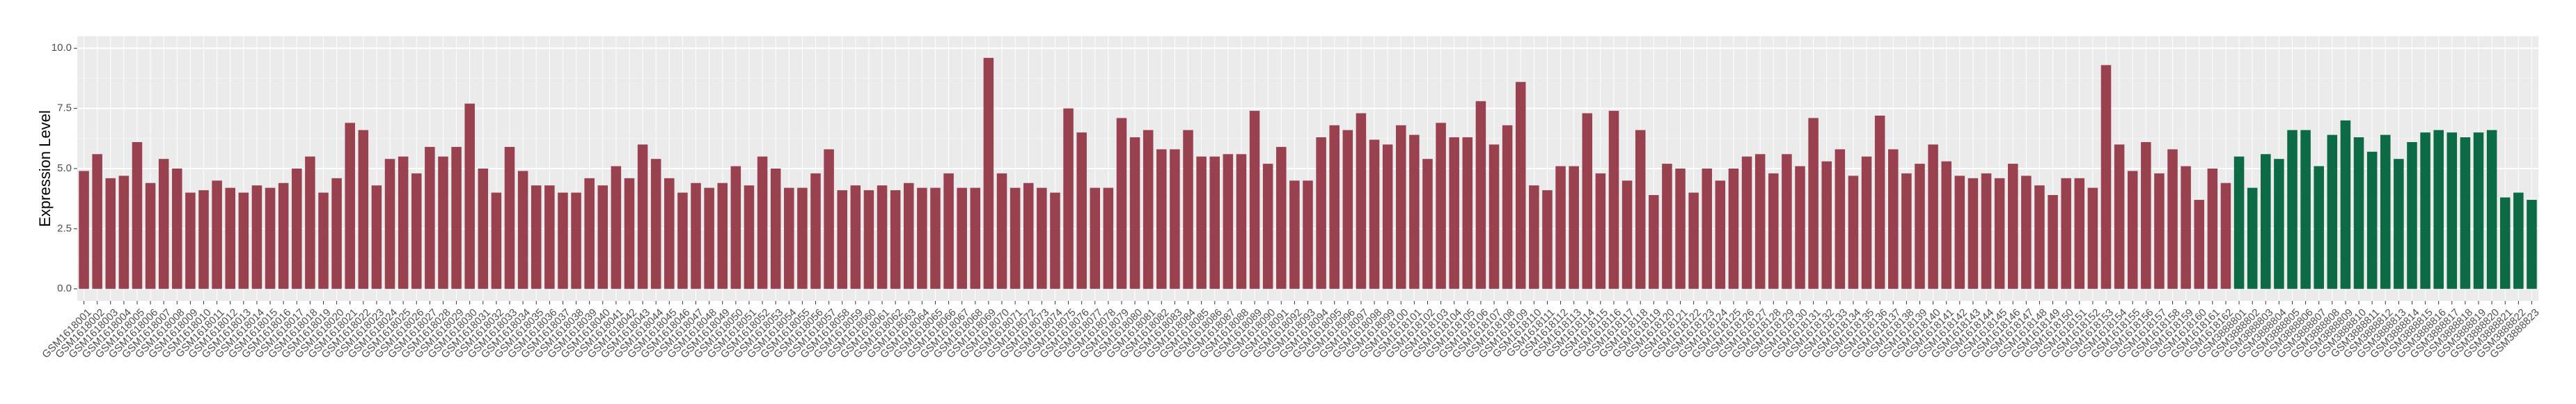  Describe the element at coordinates (64, 289) in the screenshot. I see `y-tick-label: 0.0` at that location.